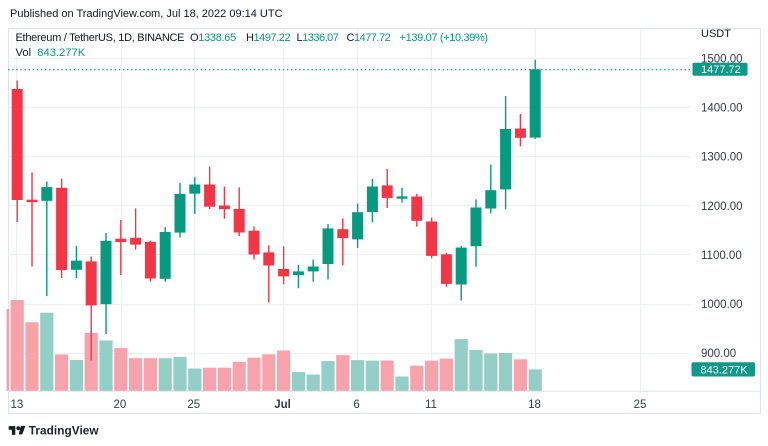 This screenshot has height=446, width=768. What do you see at coordinates (51, 53) in the screenshot?
I see `svg-text: Vol 843.277K` at bounding box center [51, 53].